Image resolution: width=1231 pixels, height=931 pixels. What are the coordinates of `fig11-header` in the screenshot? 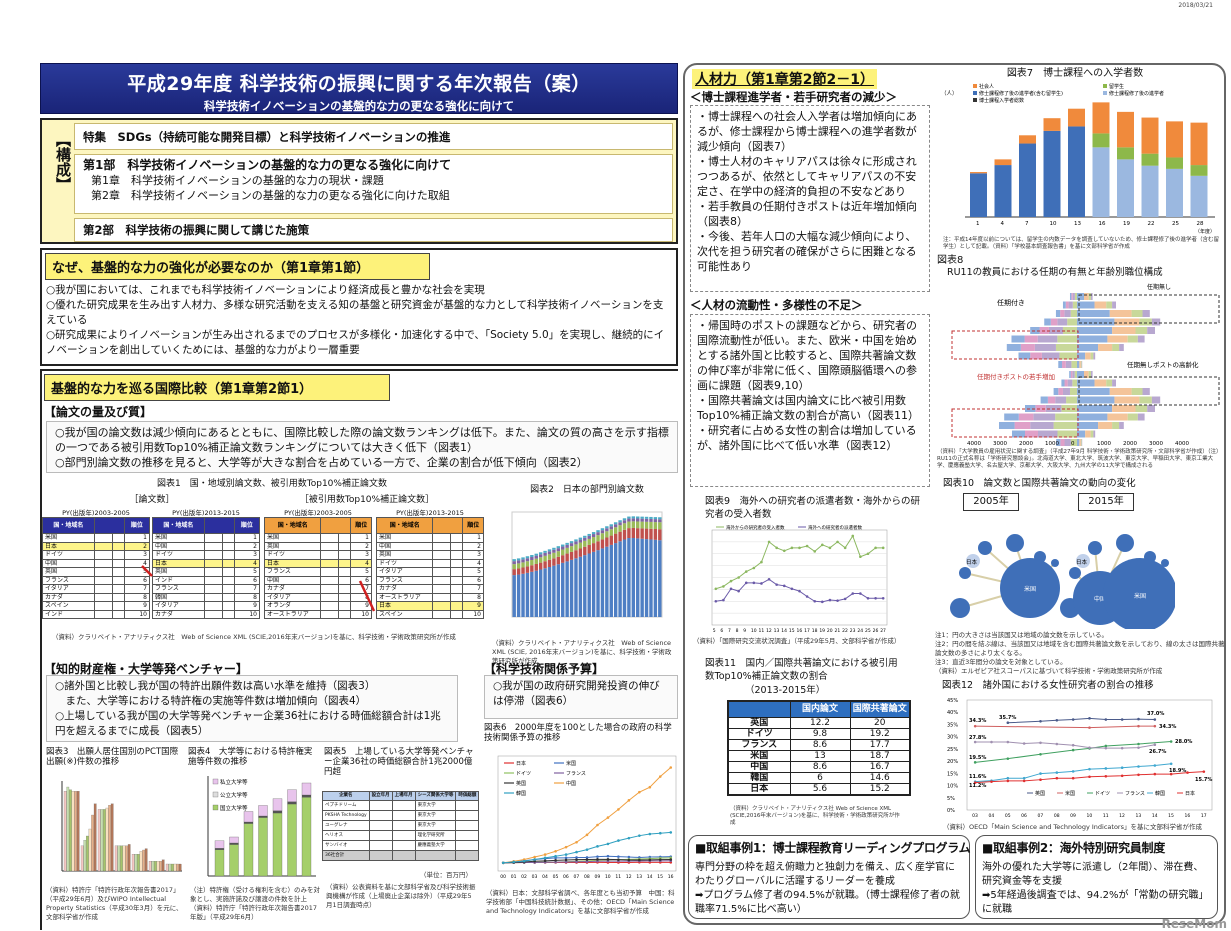 It's located at (759, 709).